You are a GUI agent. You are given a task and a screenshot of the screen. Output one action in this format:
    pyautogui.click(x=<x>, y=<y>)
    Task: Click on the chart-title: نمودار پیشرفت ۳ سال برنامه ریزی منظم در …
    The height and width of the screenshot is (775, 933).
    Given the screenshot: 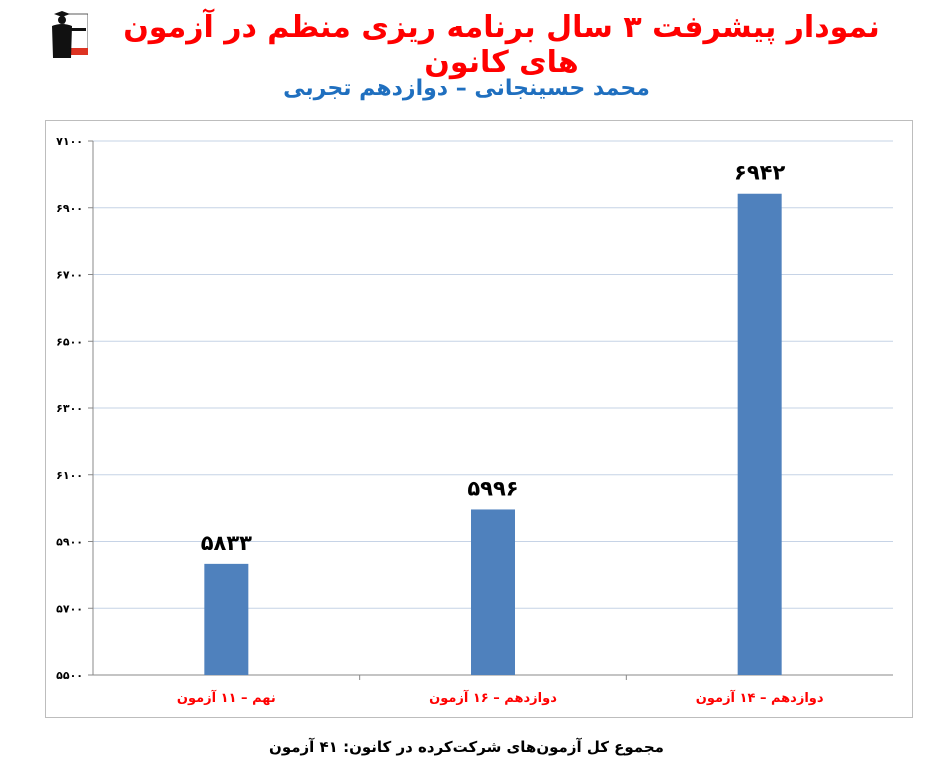 What is the action you would take?
    pyautogui.click(x=501, y=45)
    